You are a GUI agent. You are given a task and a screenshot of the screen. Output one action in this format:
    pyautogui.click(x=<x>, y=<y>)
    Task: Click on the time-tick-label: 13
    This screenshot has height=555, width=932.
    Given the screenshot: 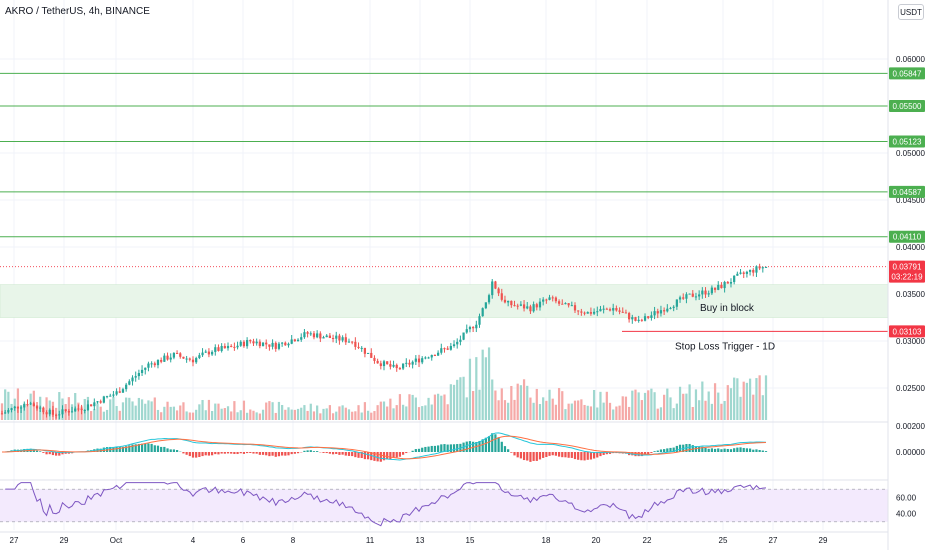 What is the action you would take?
    pyautogui.click(x=420, y=540)
    